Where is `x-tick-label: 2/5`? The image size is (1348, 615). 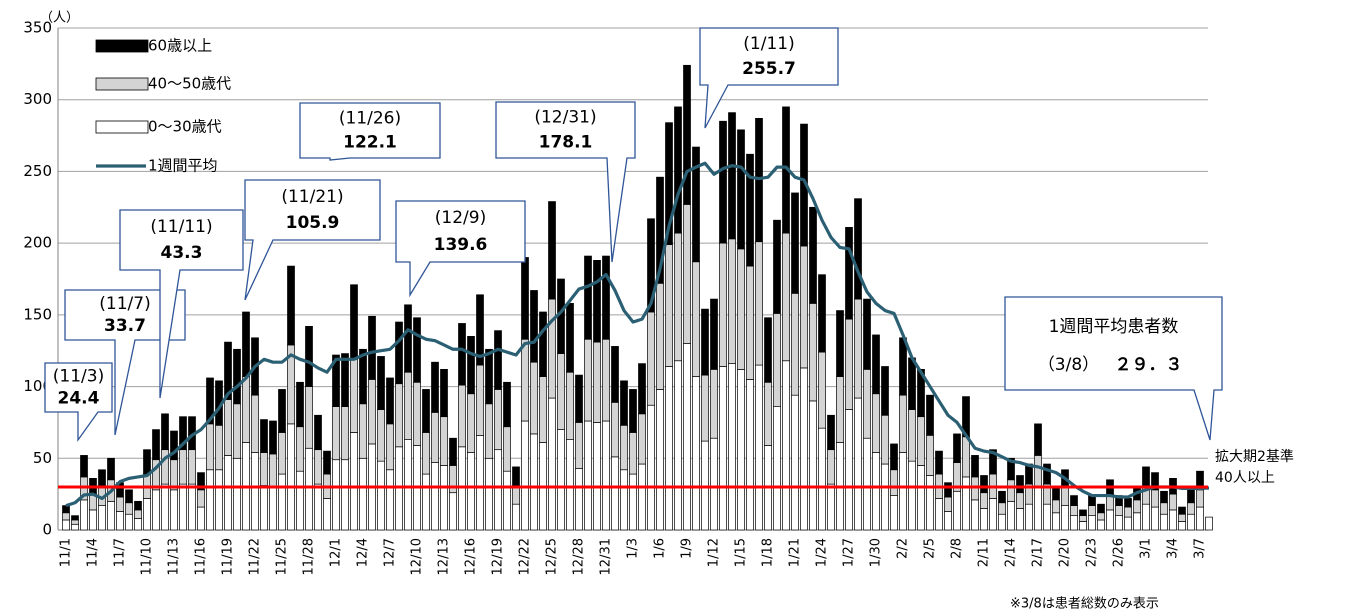
x-tick-label: 2/5 is located at coordinates (930, 548).